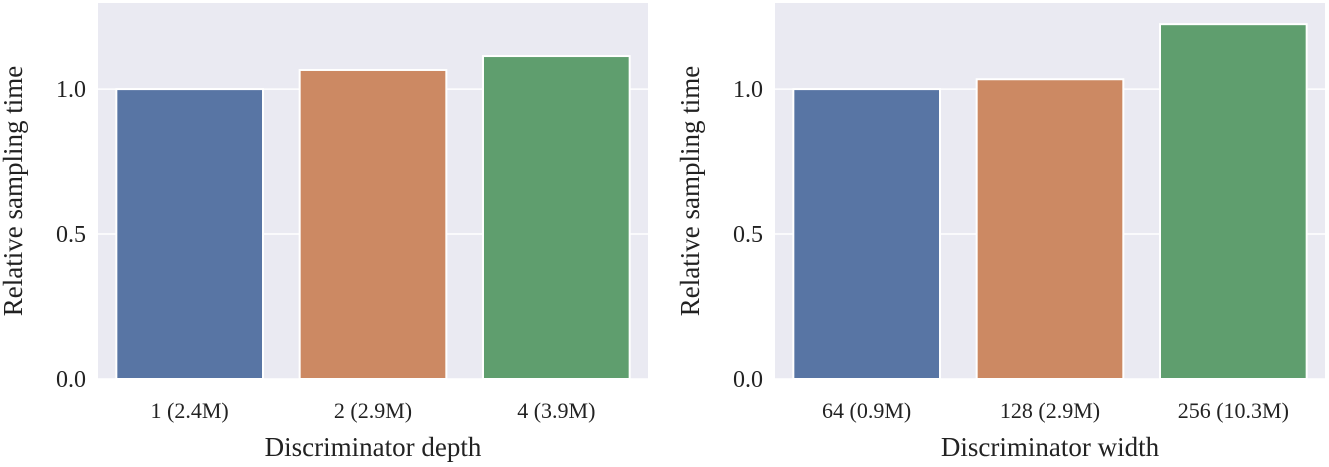 The image size is (1329, 467). I want to click on x-tick-label: 128 (2.9M), so click(1050, 410).